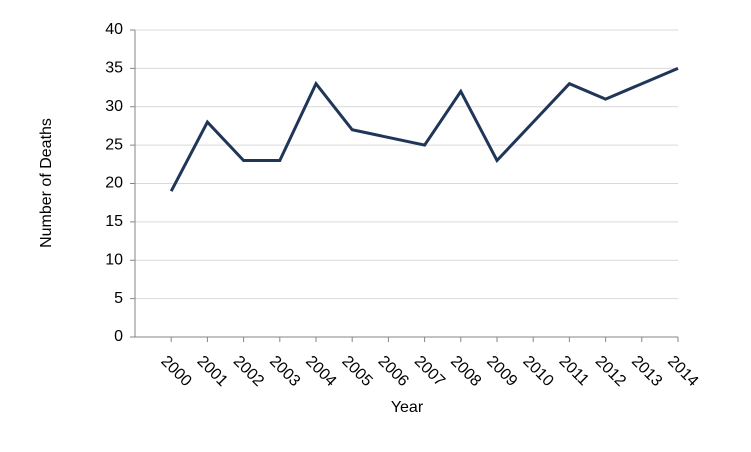  What do you see at coordinates (175, 371) in the screenshot?
I see `x-tick-label: 2000` at bounding box center [175, 371].